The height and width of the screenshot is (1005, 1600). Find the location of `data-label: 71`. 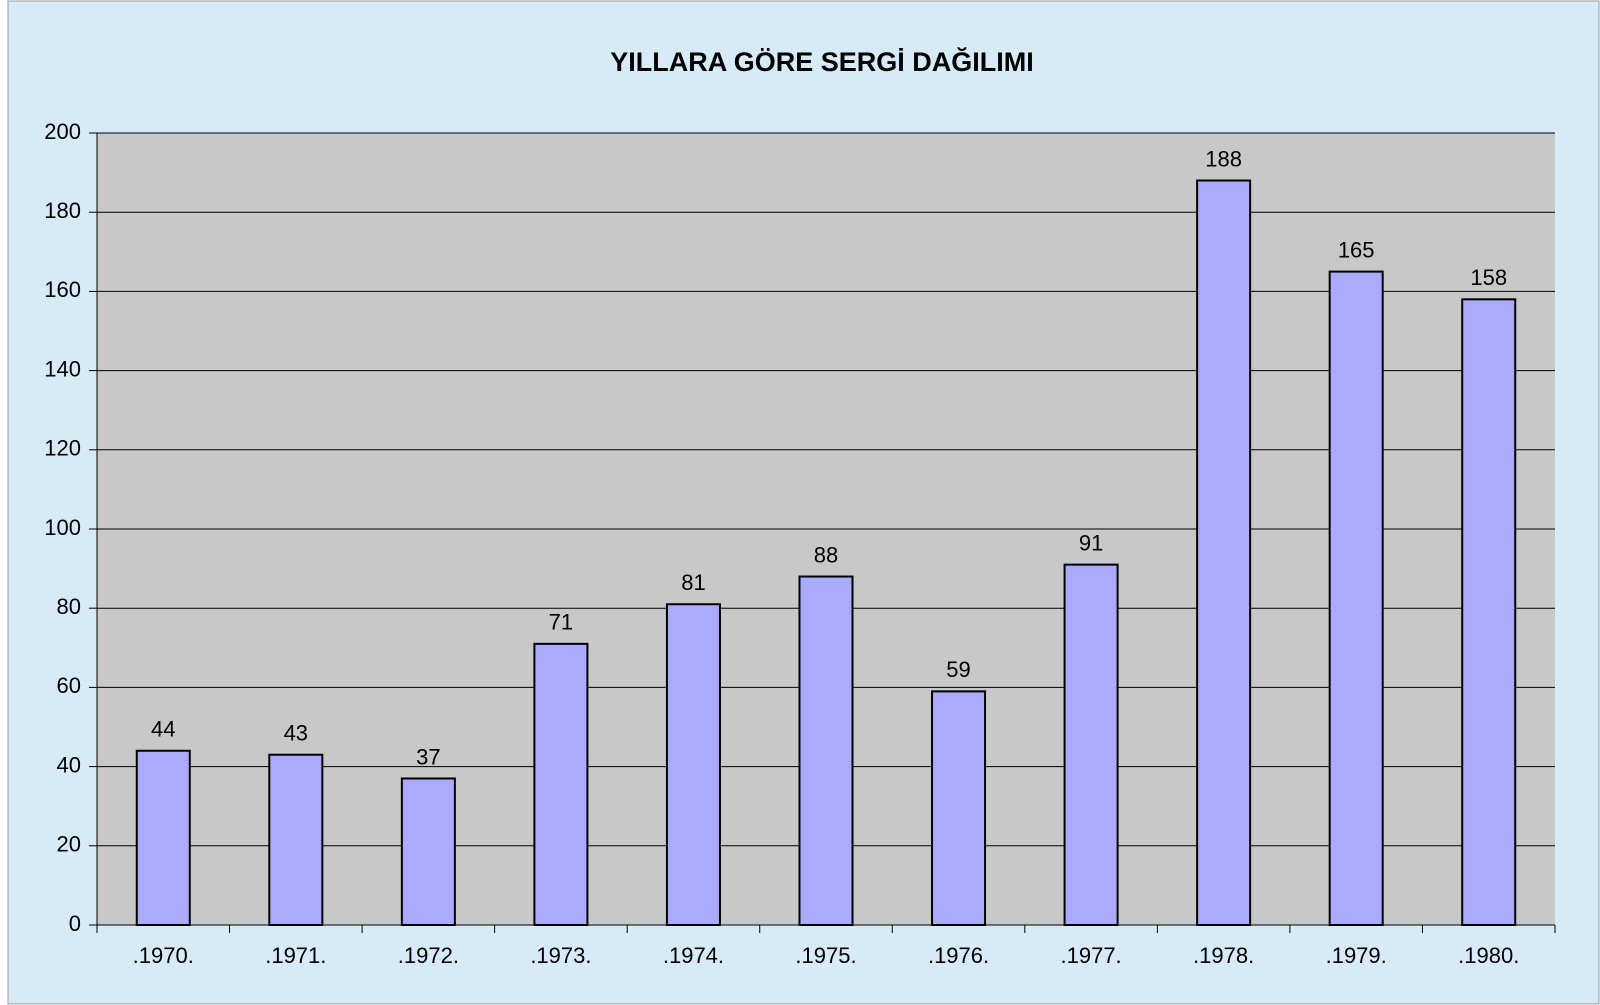

data-label: 71 is located at coordinates (561, 622).